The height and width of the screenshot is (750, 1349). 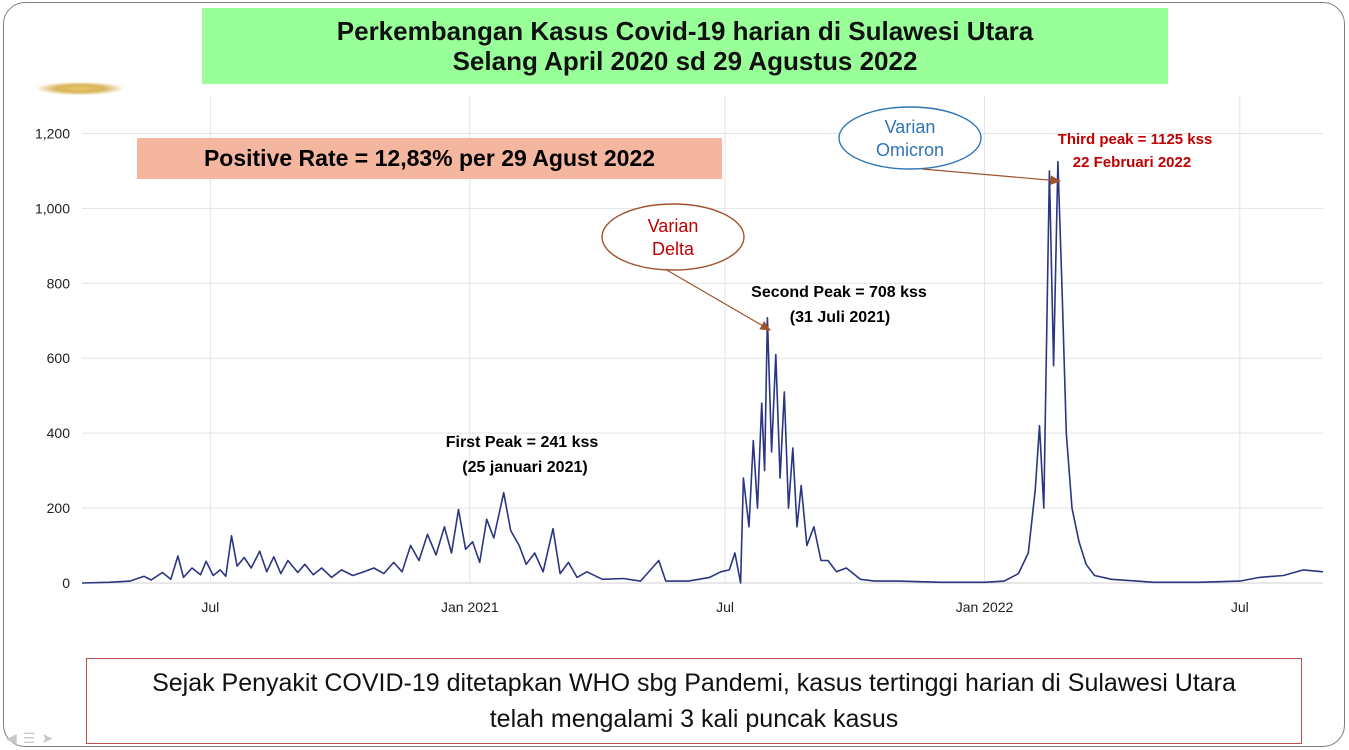 I want to click on delta-ellipse, so click(x=673, y=237).